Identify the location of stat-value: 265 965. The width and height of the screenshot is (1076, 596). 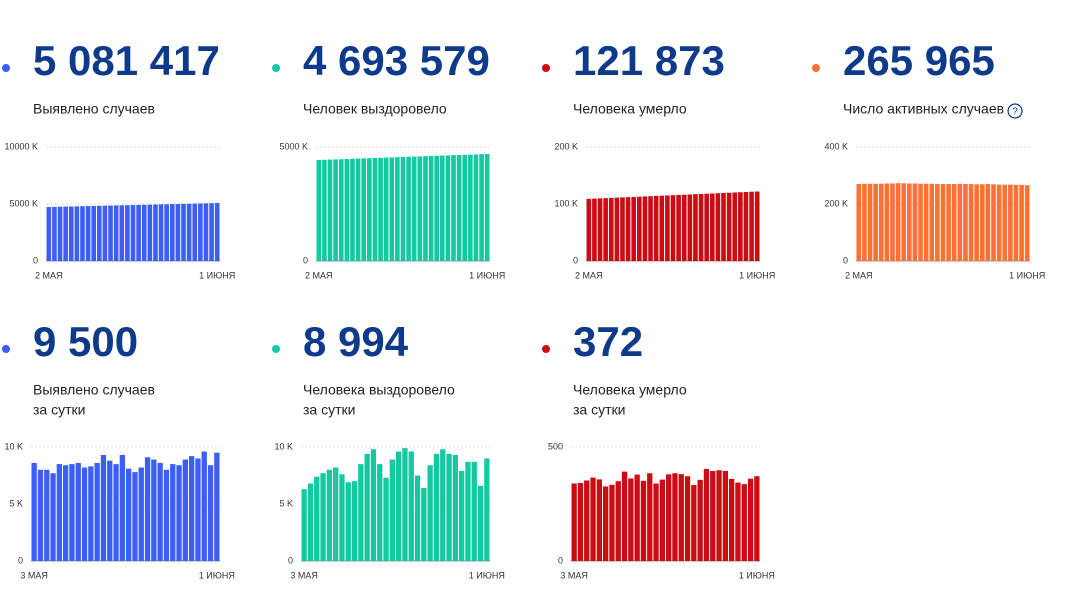
(919, 60).